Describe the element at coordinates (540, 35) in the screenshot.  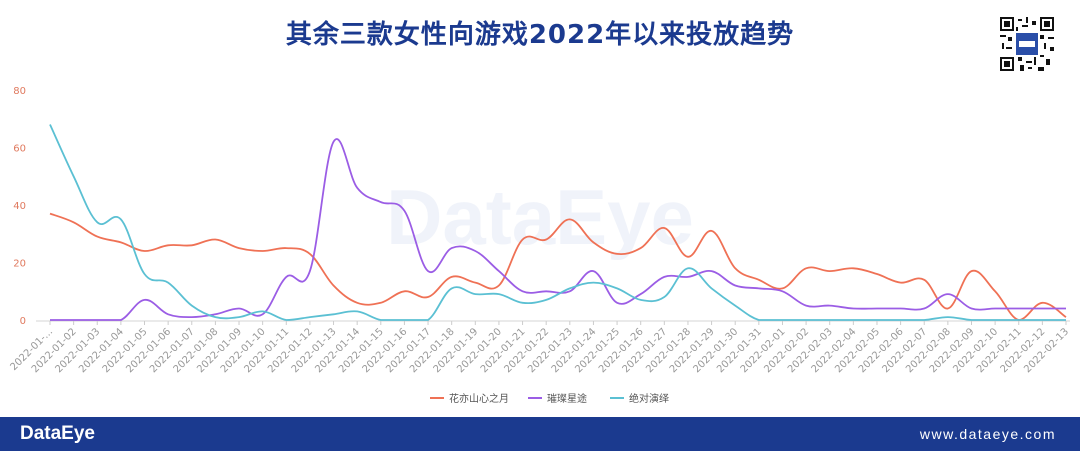
I see `chart-title: 其余三款女性向游戏2022年以来投放趋势` at that location.